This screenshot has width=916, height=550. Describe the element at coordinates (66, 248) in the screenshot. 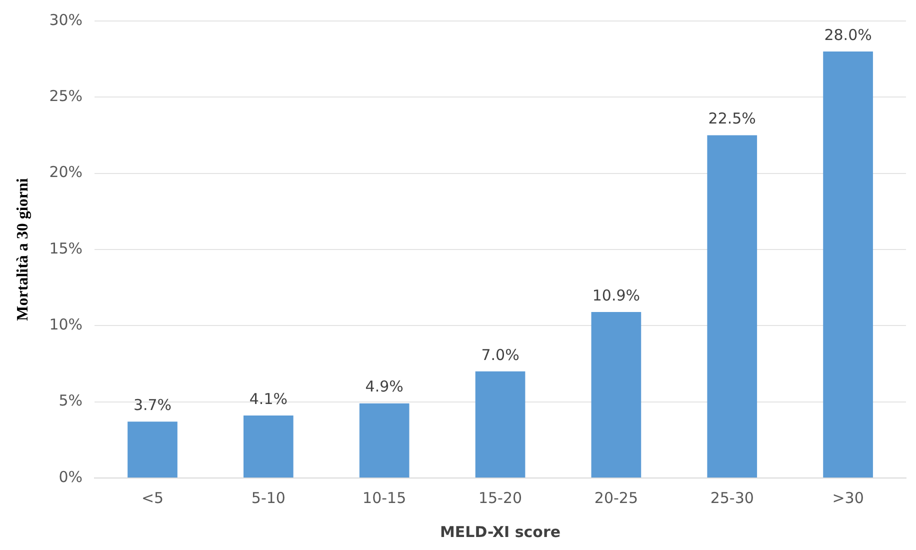

I see `y-tick-label: 15%` at that location.